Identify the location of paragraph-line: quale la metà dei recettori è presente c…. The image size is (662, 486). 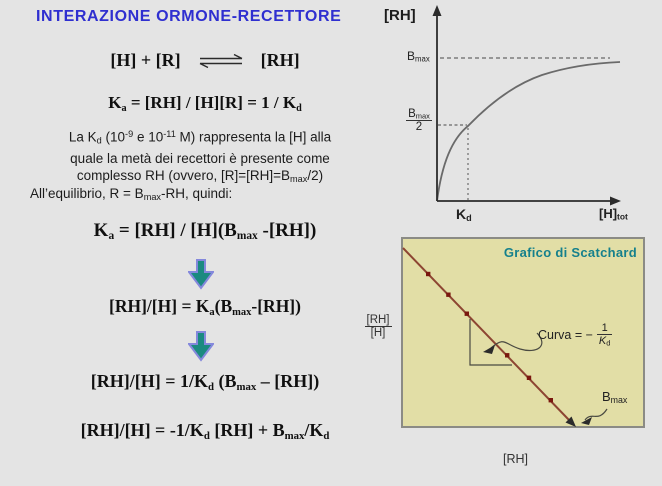
(200, 158).